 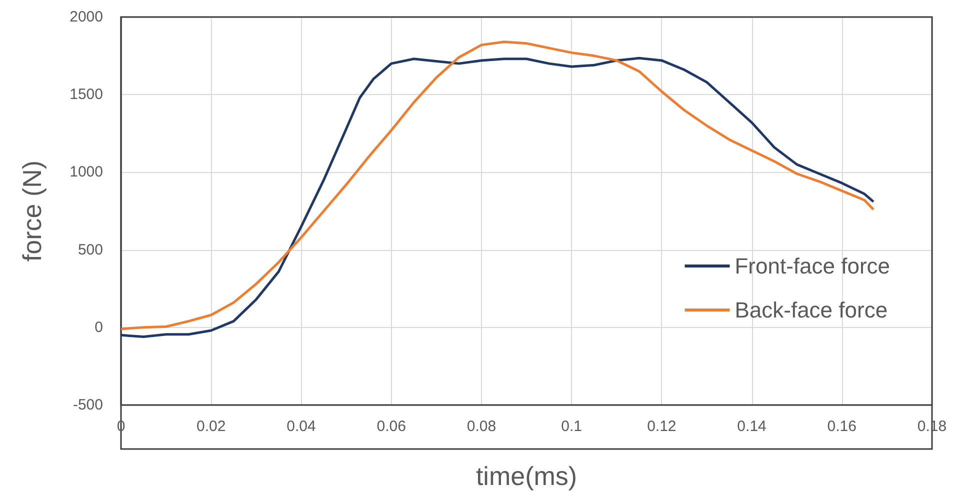 I want to click on x-tick-label: 0.1, so click(x=571, y=426).